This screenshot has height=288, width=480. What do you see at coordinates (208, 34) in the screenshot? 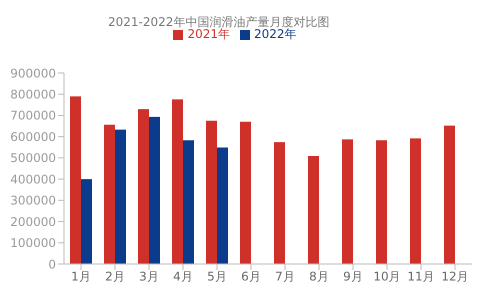
I see `legend-label: 2021年` at bounding box center [208, 34].